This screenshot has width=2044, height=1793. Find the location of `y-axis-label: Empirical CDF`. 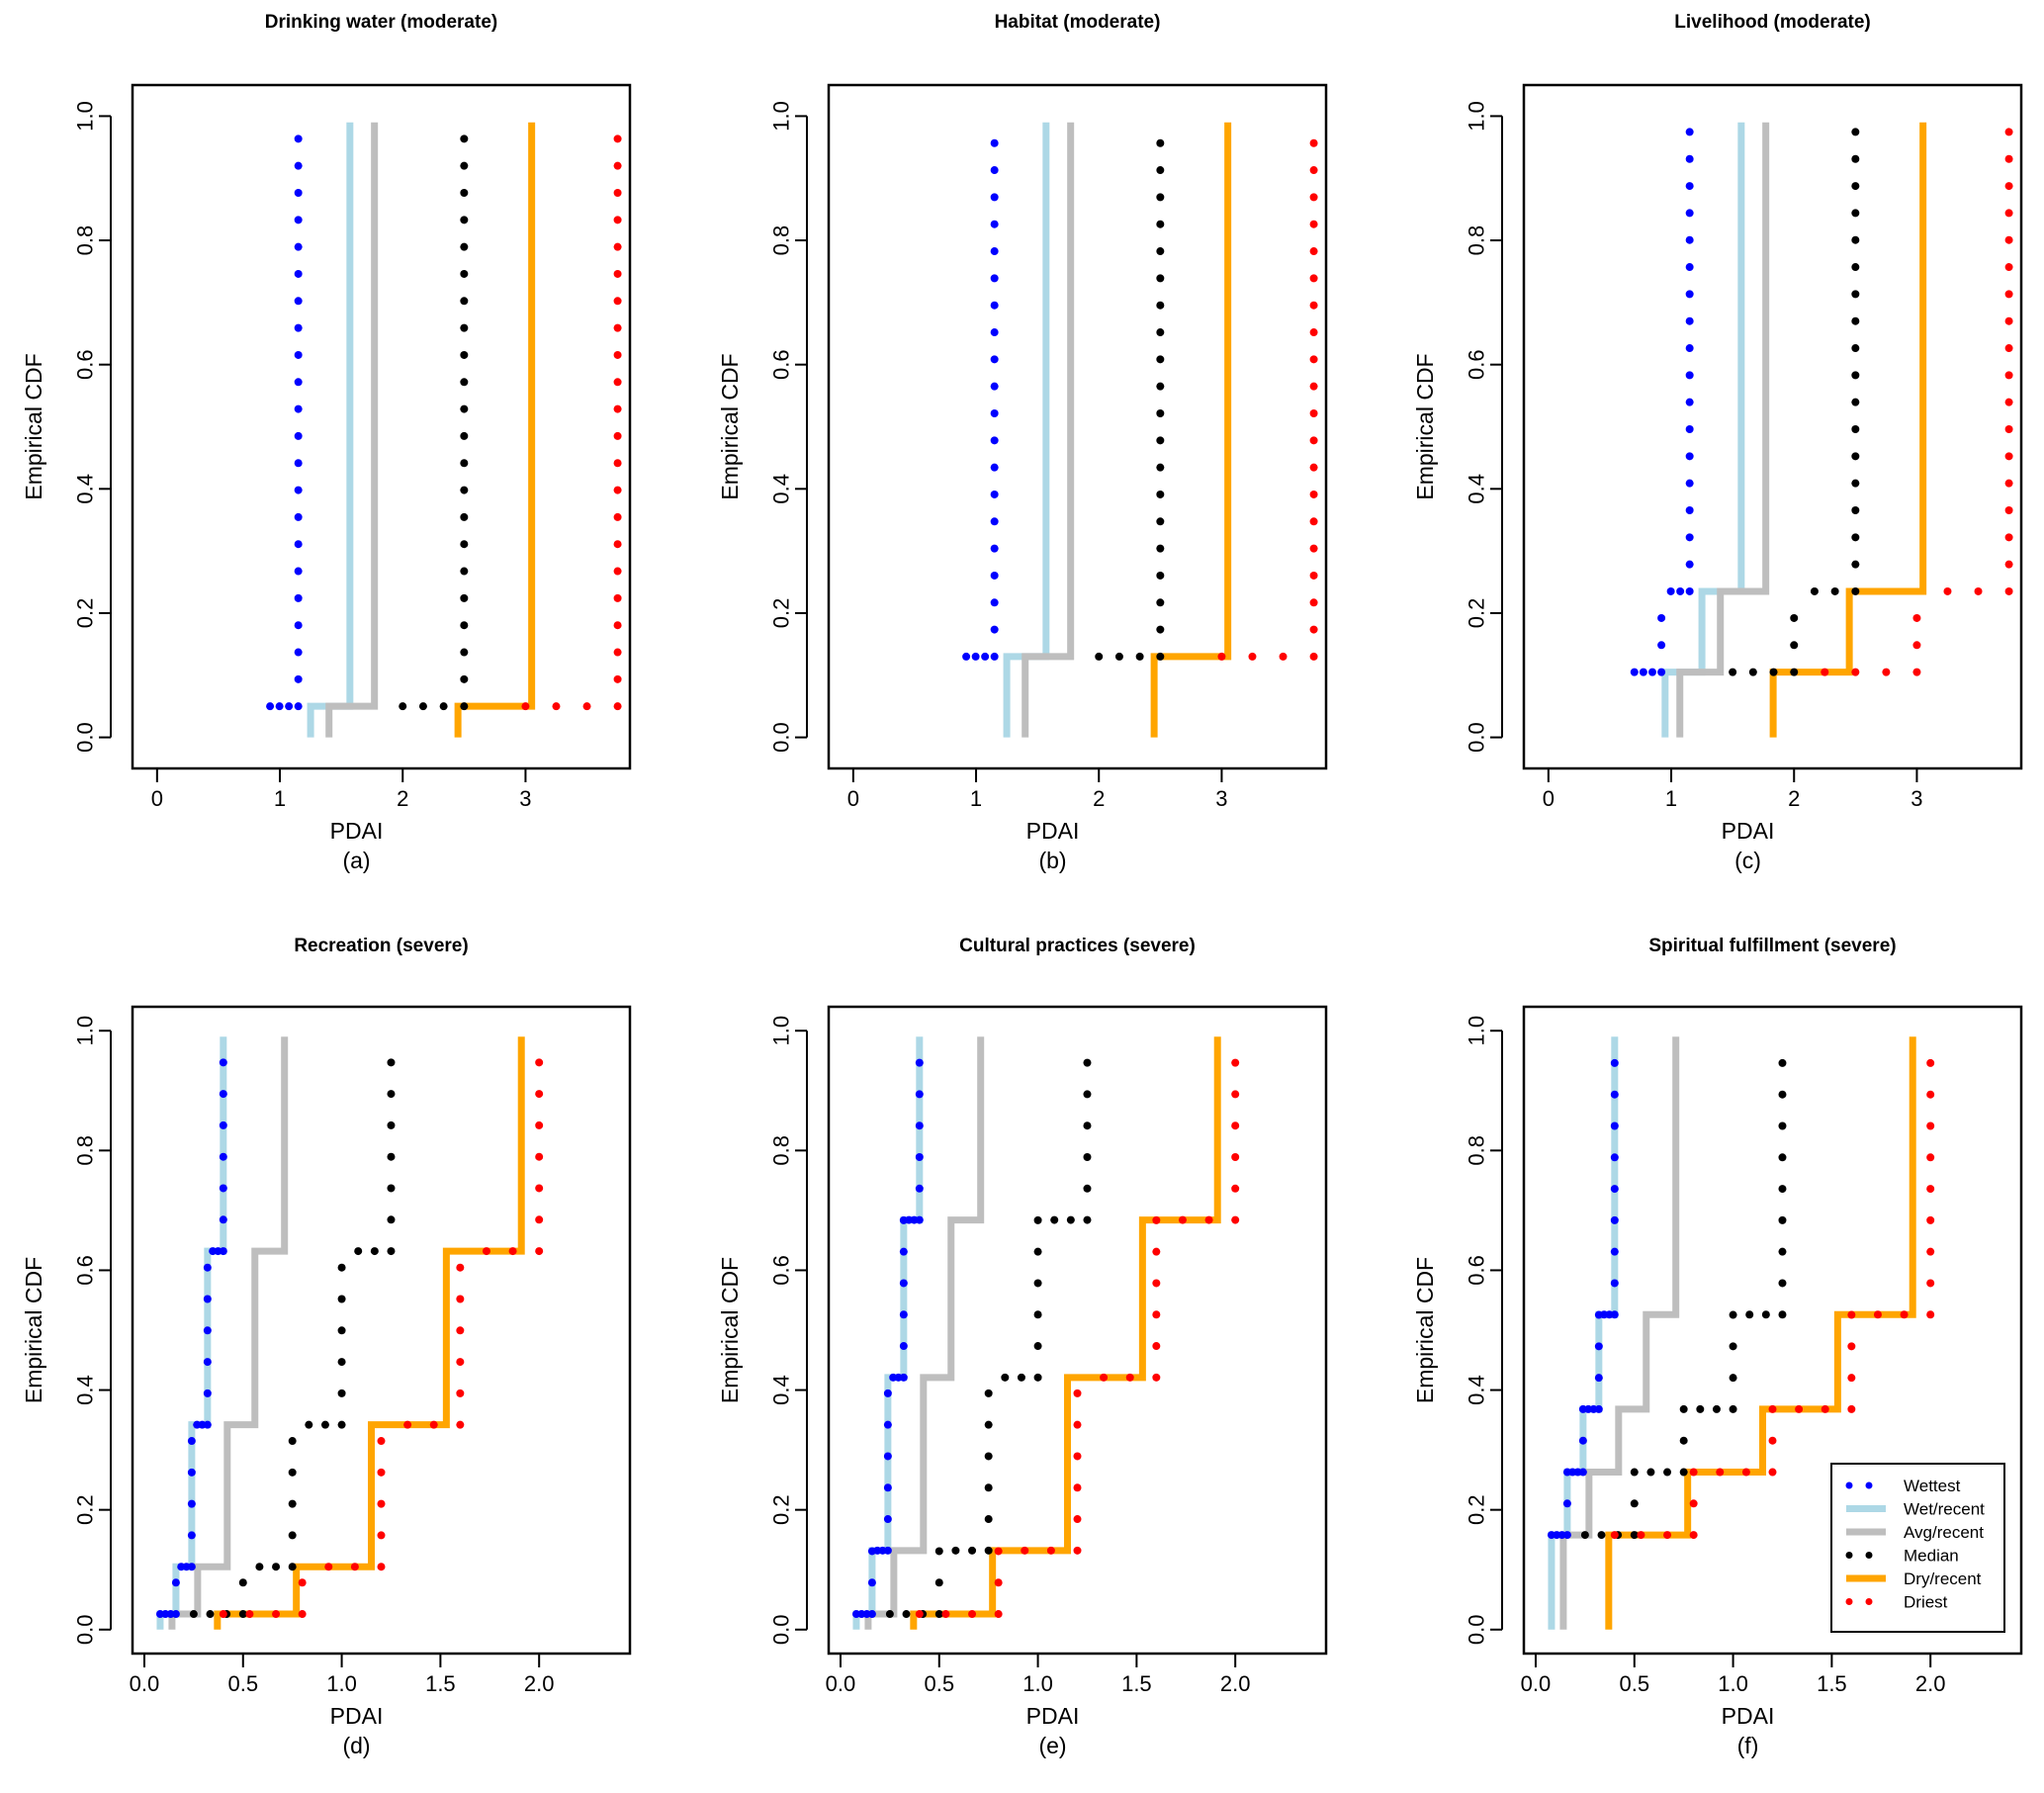

y-axis-label: Empirical CDF is located at coordinates (33, 1330).